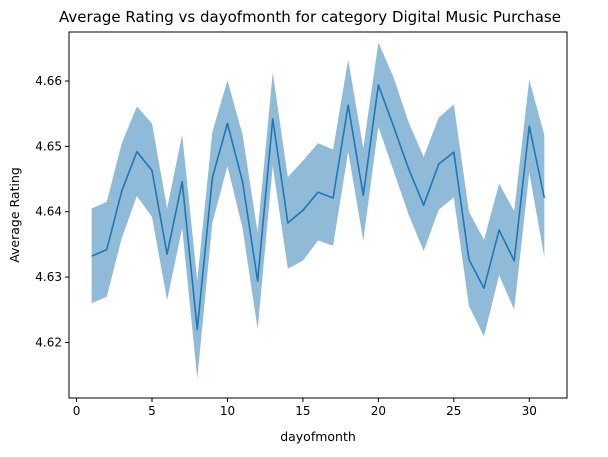 Image resolution: width=608 pixels, height=457 pixels. Describe the element at coordinates (152, 411) in the screenshot. I see `x-tick-label: 5` at that location.